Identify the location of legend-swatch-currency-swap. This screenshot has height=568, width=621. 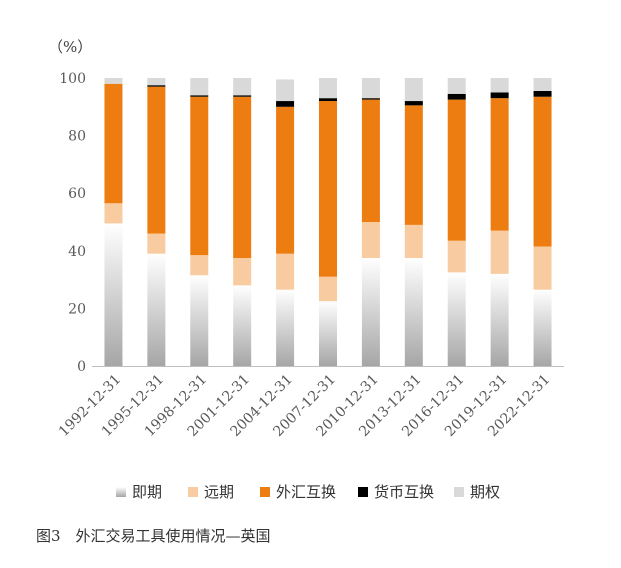
(363, 492).